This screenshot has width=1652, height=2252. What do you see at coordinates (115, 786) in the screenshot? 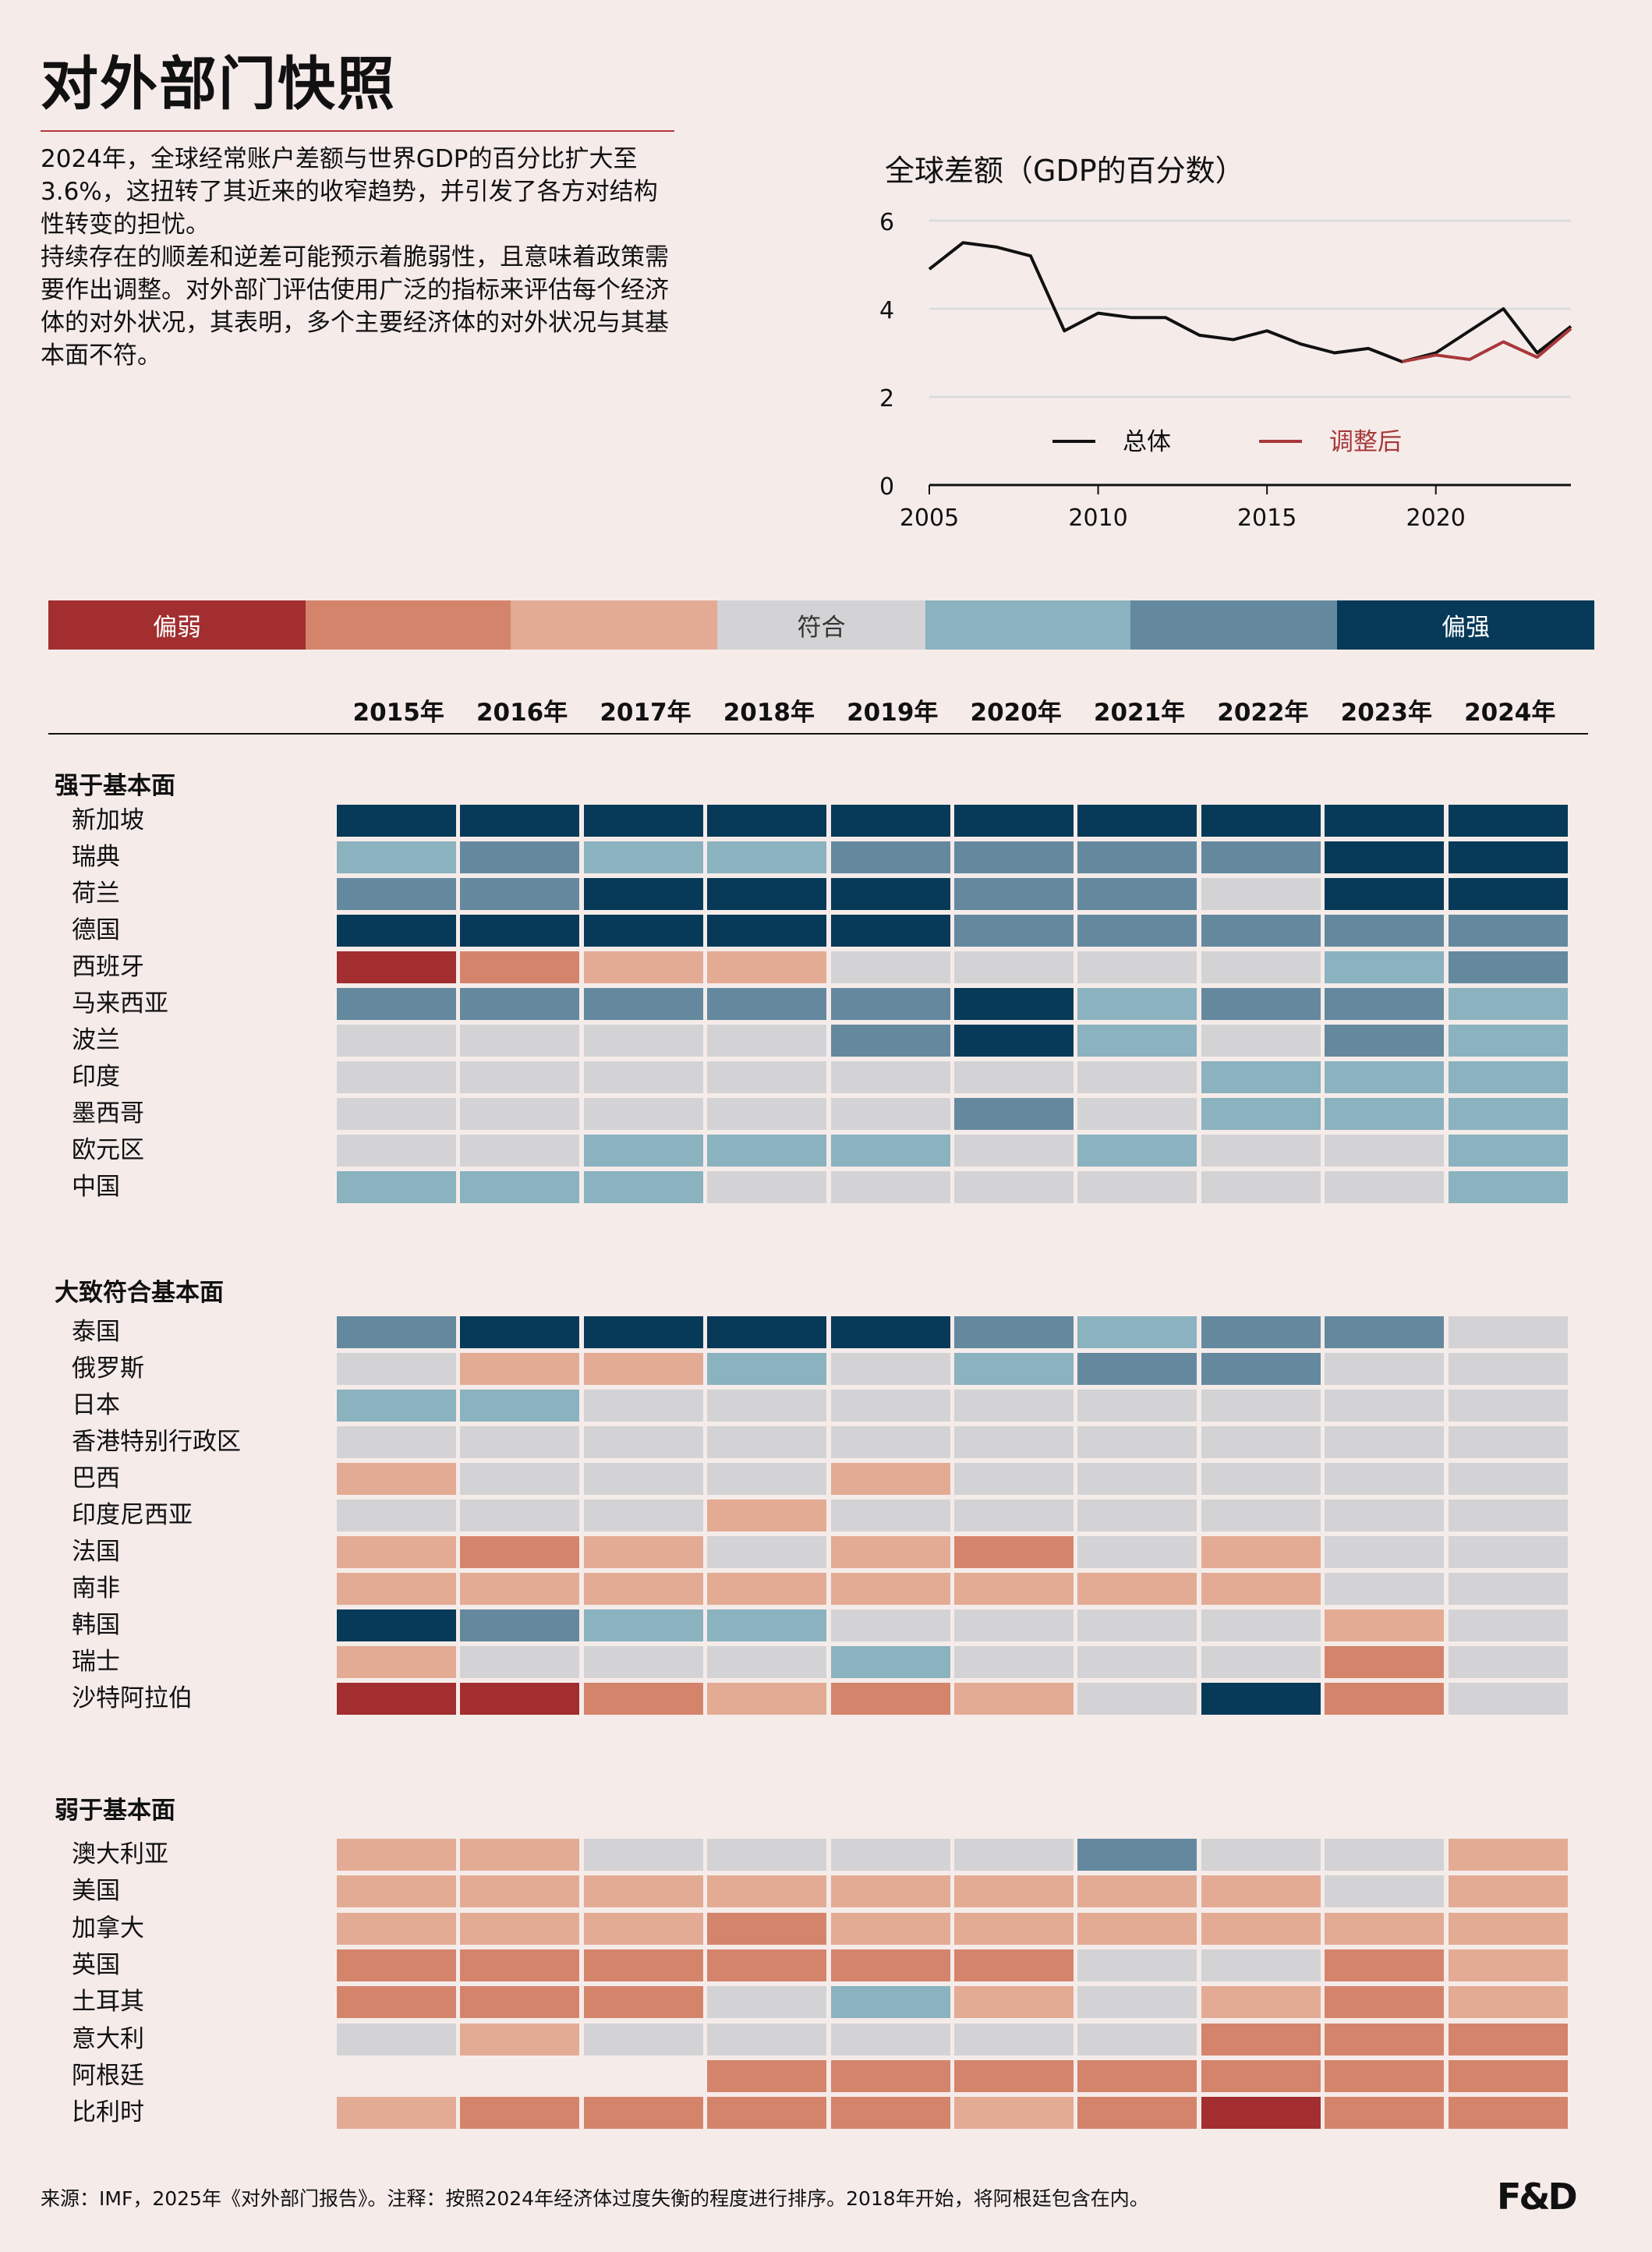
I see `section-title: 强于基本面` at bounding box center [115, 786].